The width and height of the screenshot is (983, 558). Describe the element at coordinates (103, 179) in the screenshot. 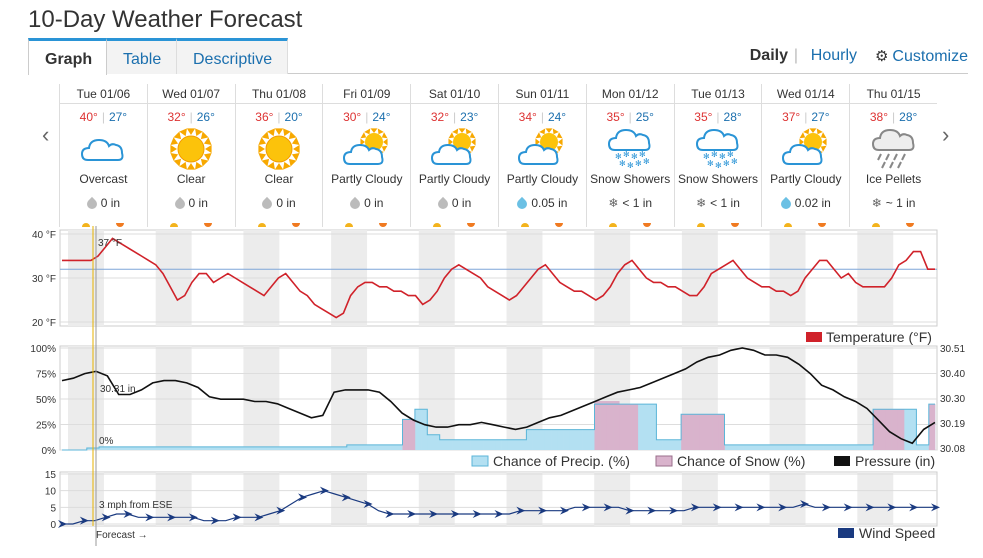

I see `day-condition: Overcast` at that location.